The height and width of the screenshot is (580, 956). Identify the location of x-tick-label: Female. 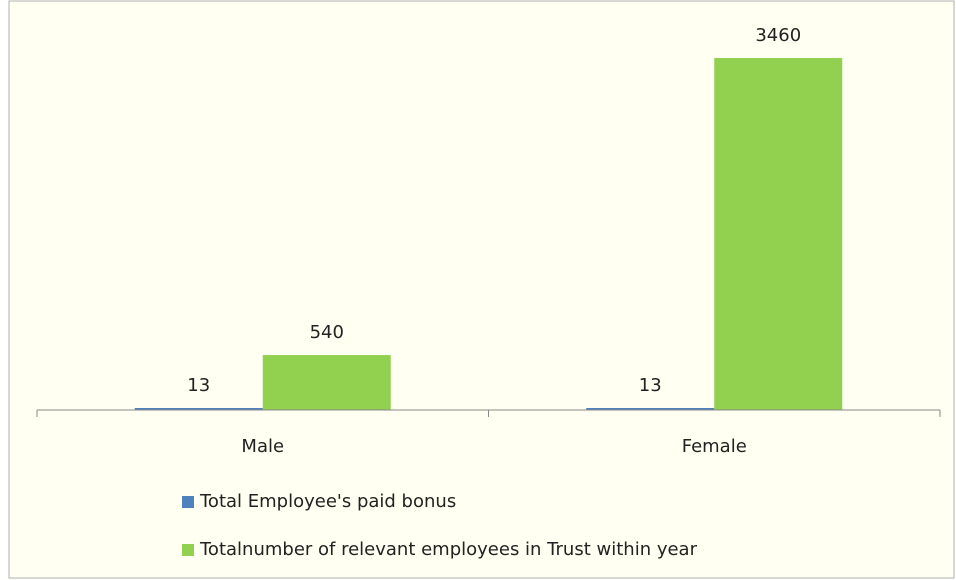
(714, 446).